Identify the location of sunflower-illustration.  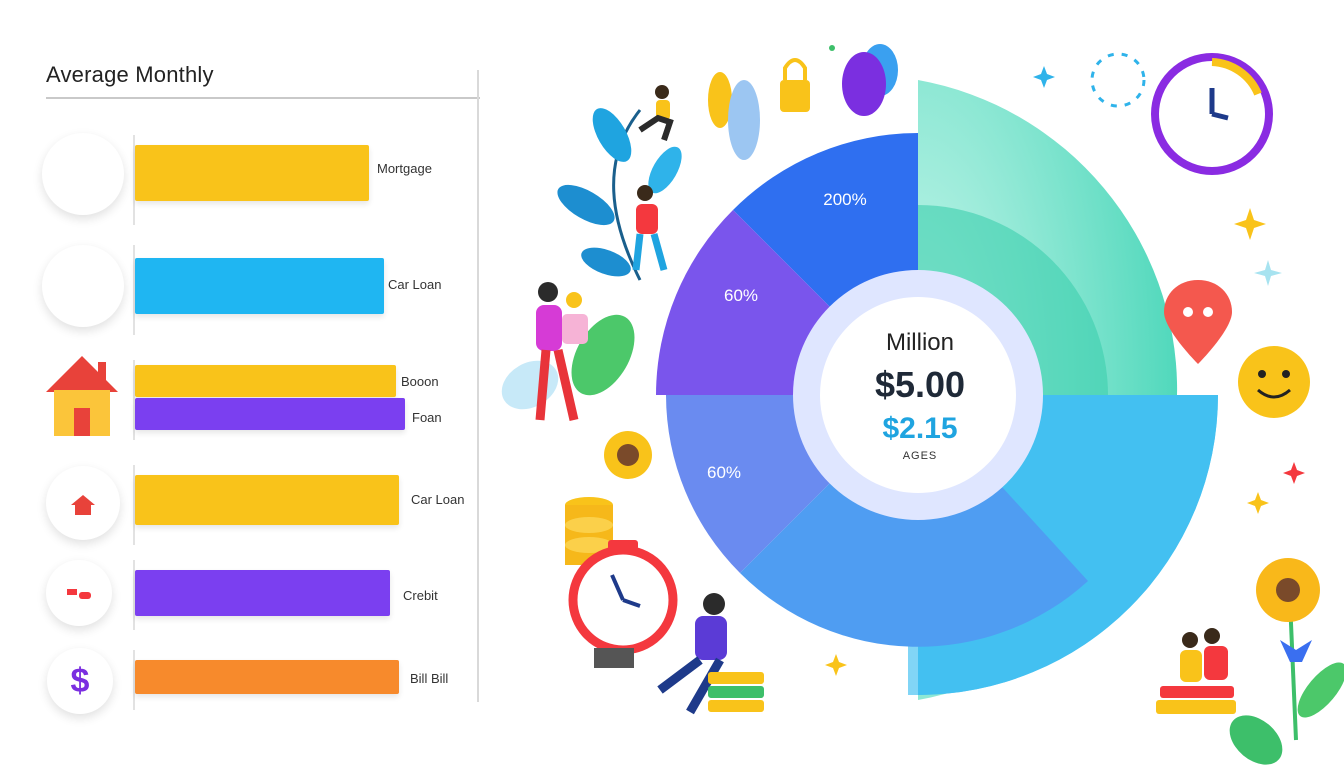
(1286, 661).